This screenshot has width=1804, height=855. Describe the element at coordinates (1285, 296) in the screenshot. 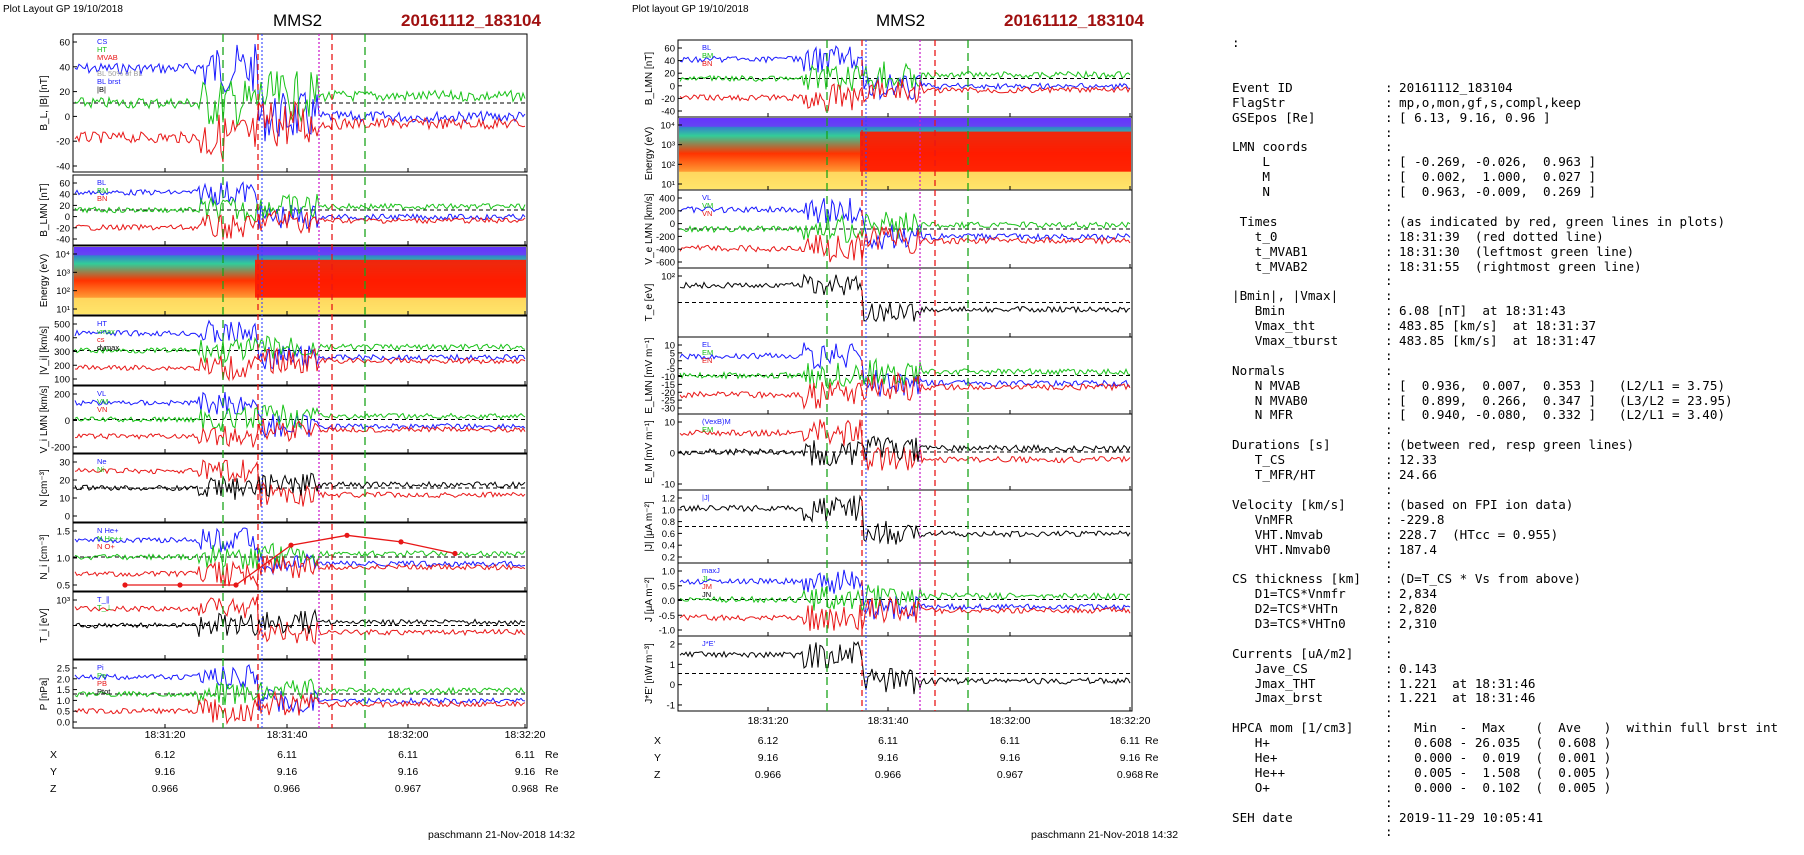

I see `summary-key: |Bmin|, |Vmax|` at that location.